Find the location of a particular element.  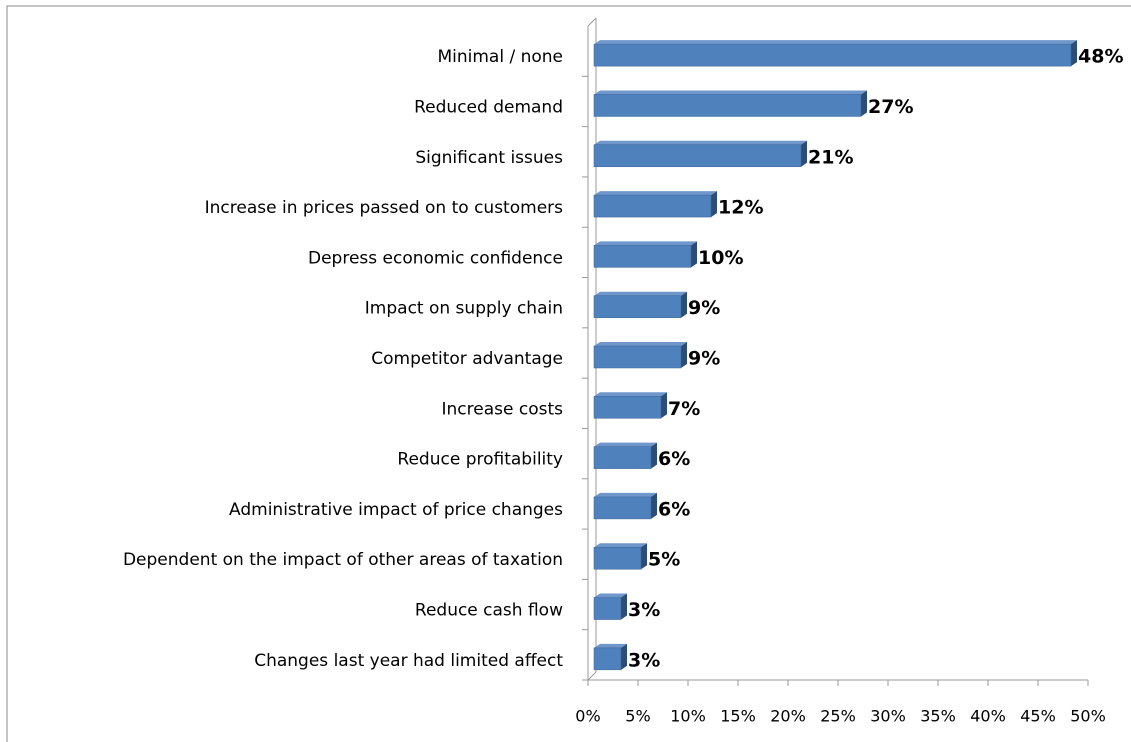

value-label: 5% is located at coordinates (664, 560).